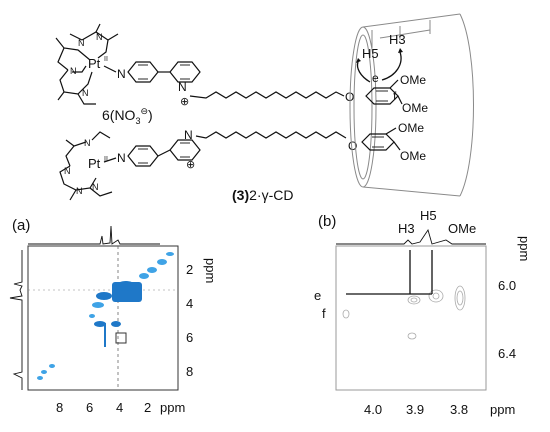  I want to click on anion-label: 6(NO3⊖), so click(127, 116).